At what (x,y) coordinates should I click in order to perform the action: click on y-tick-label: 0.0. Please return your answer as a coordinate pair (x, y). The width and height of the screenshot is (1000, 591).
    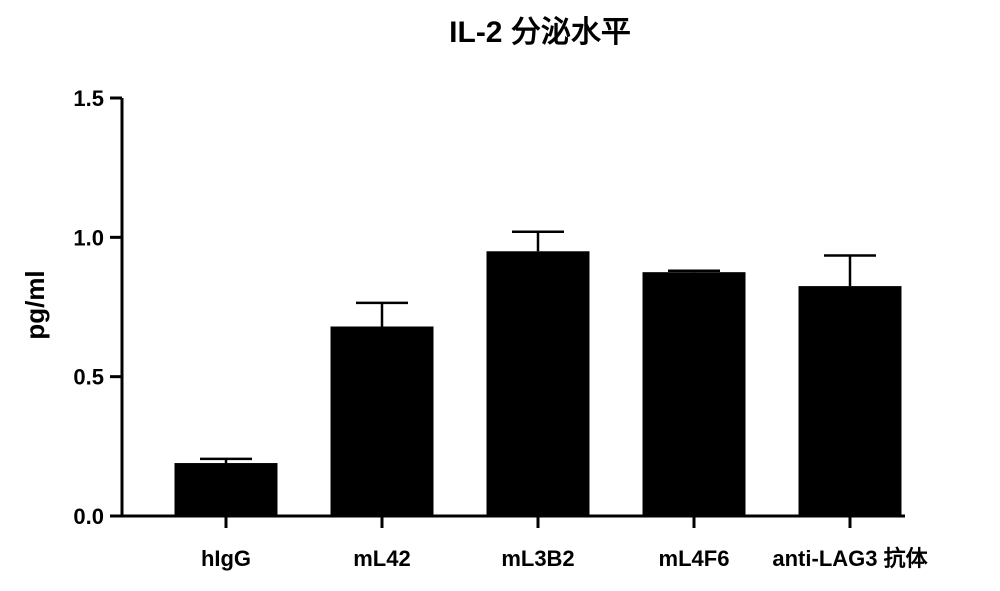
    Looking at the image, I should click on (88, 516).